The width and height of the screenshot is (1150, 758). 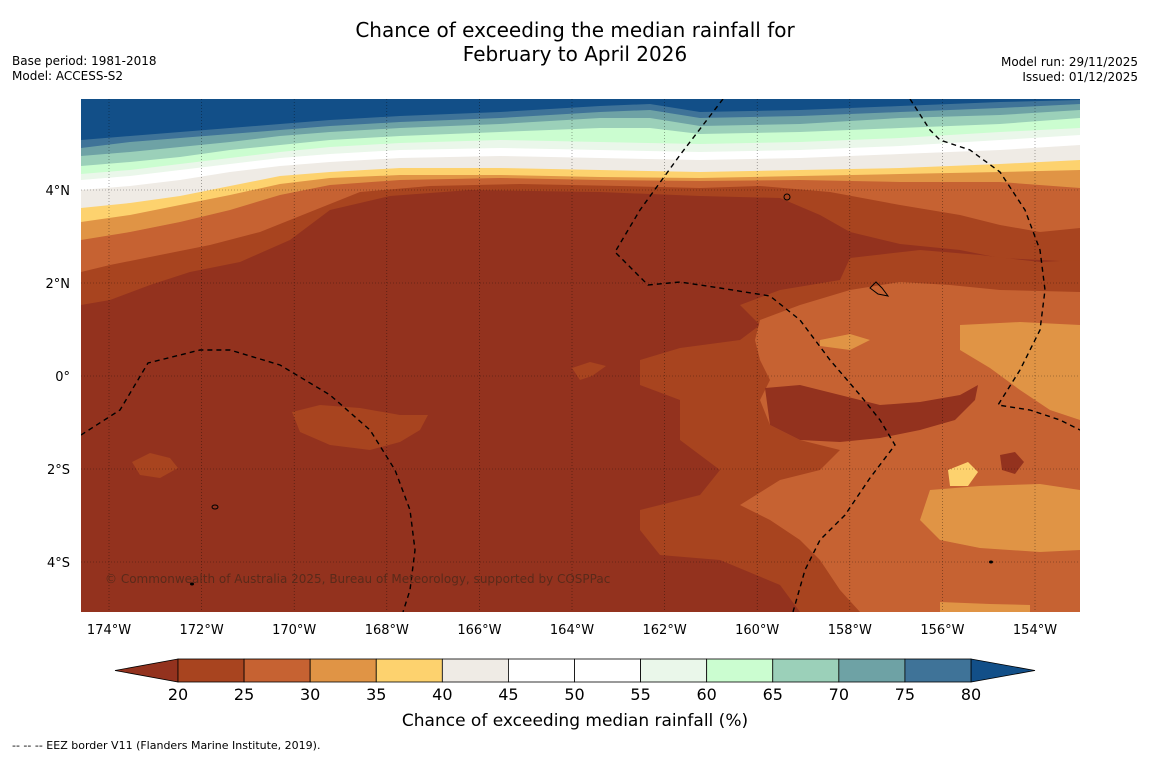 What do you see at coordinates (640, 694) in the screenshot?
I see `colorbar-tick-label: 55` at bounding box center [640, 694].